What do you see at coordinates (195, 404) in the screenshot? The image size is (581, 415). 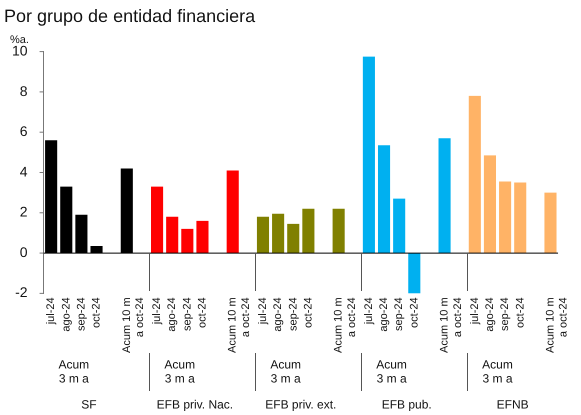 I see `text: EFB priv. Nac.` at bounding box center [195, 404].